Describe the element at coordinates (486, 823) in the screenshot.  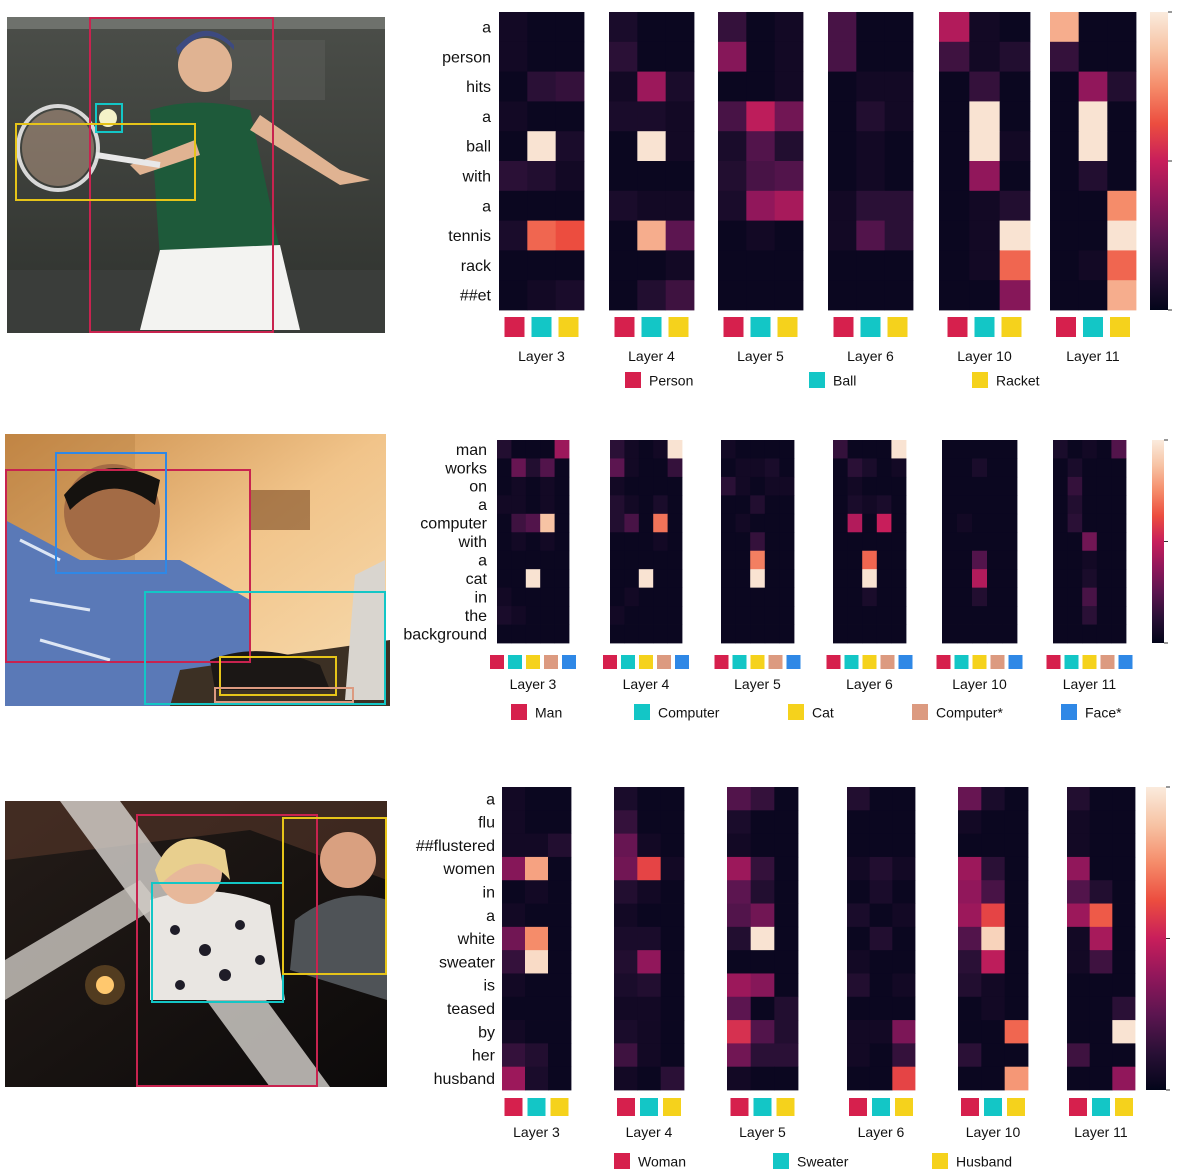
I see `token-label: flu` at that location.